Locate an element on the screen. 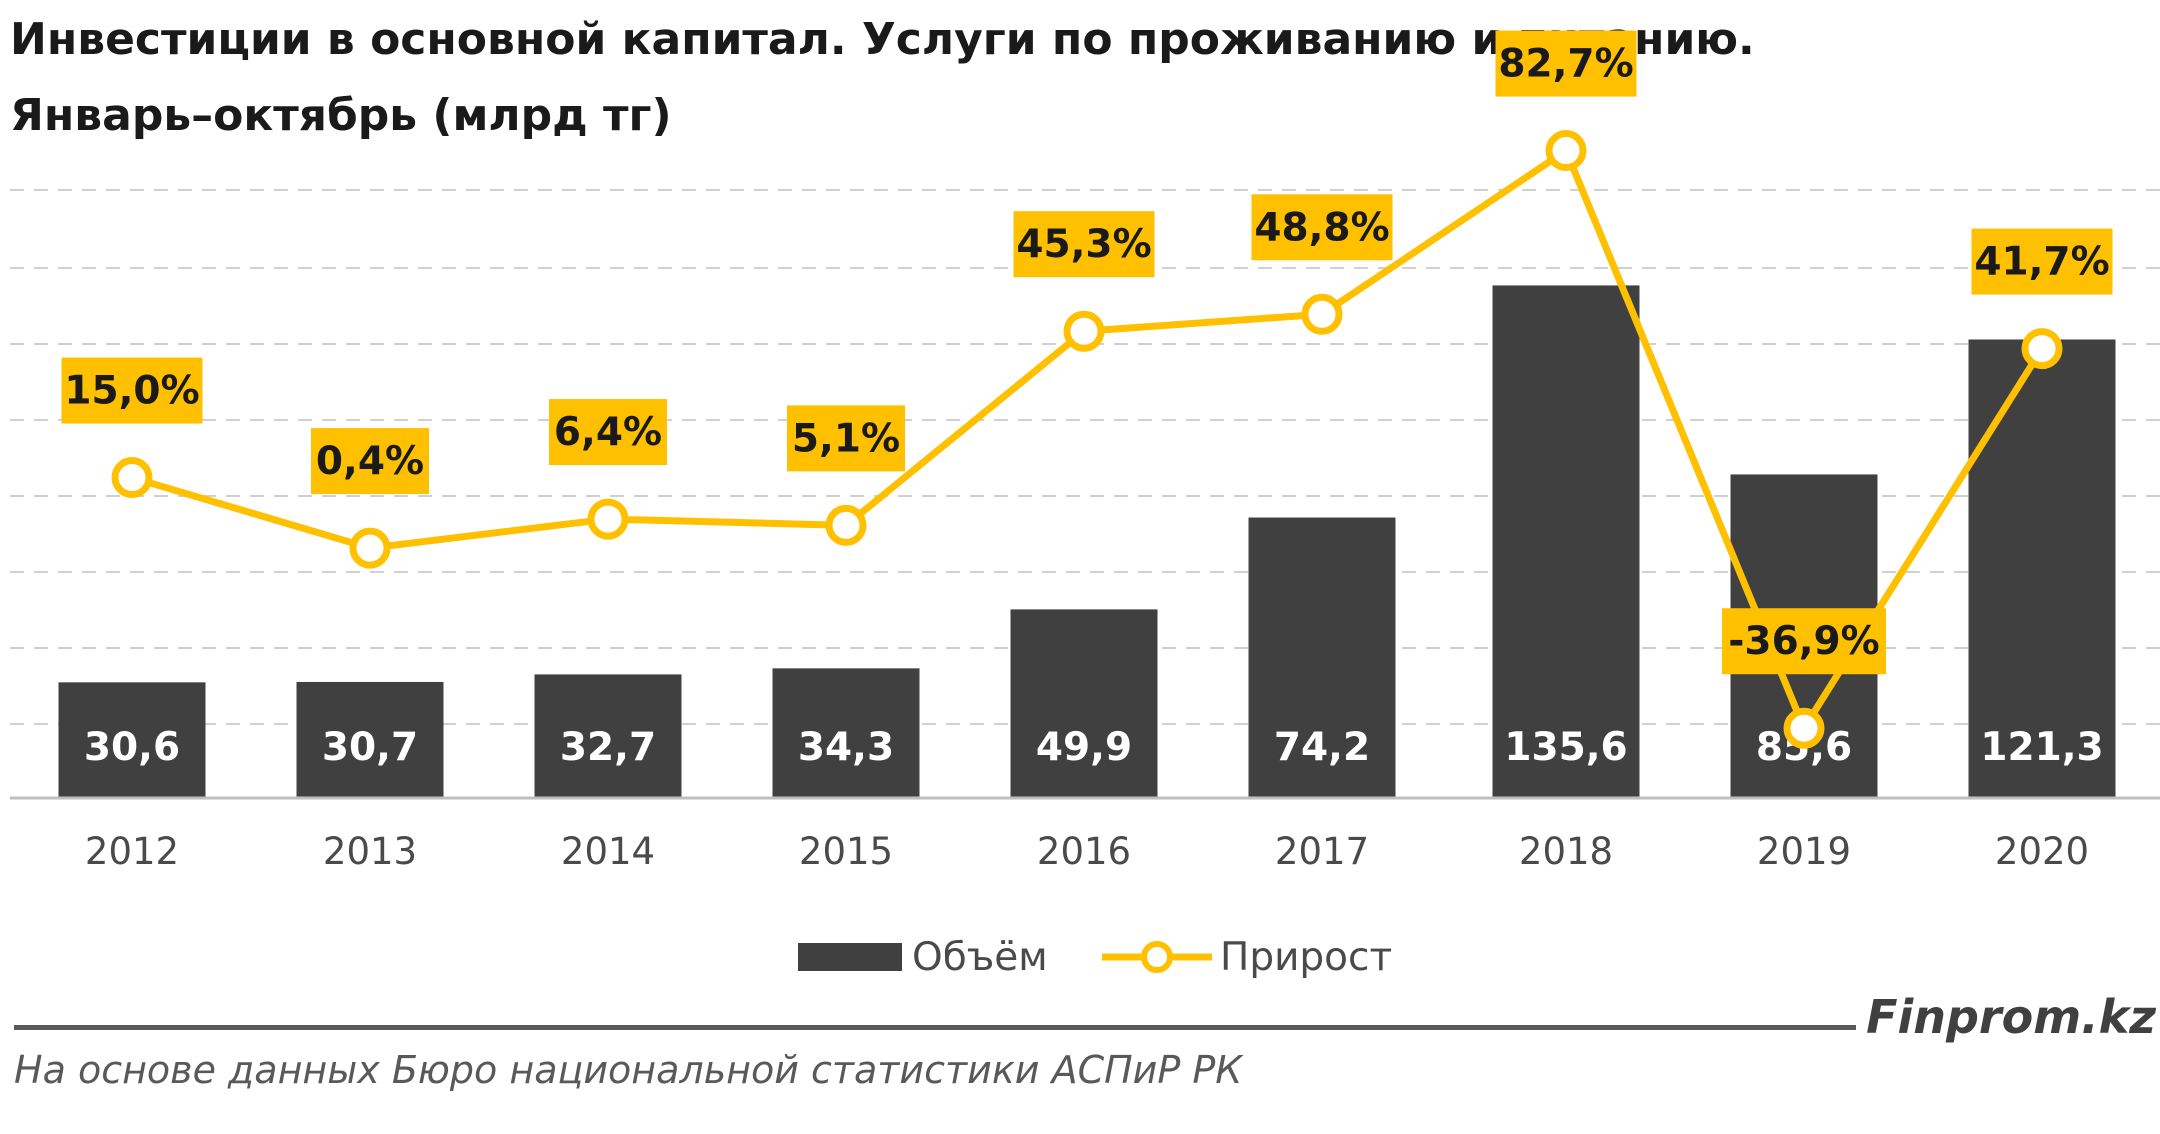 Image resolution: width=2160 pixels, height=1134 pixels. growth-label: 0,4% is located at coordinates (370, 461).